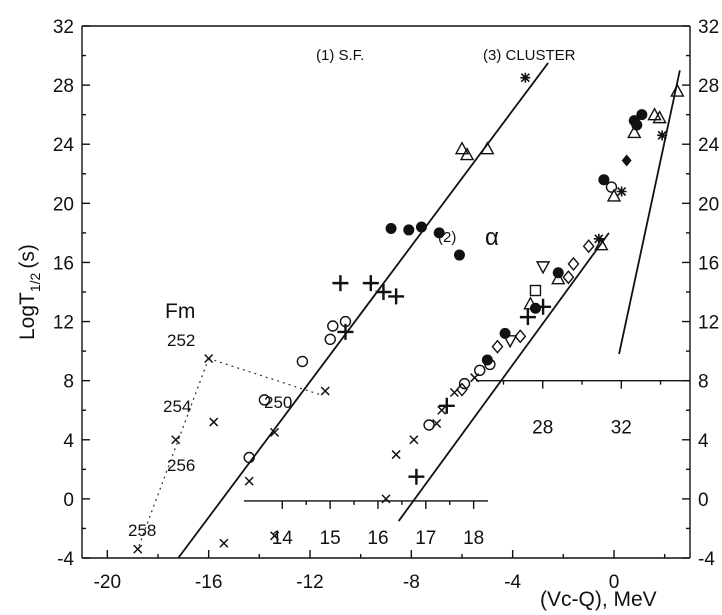 The image size is (722, 615). Describe the element at coordinates (68, 441) in the screenshot. I see `y-tick-label-left: 4` at that location.